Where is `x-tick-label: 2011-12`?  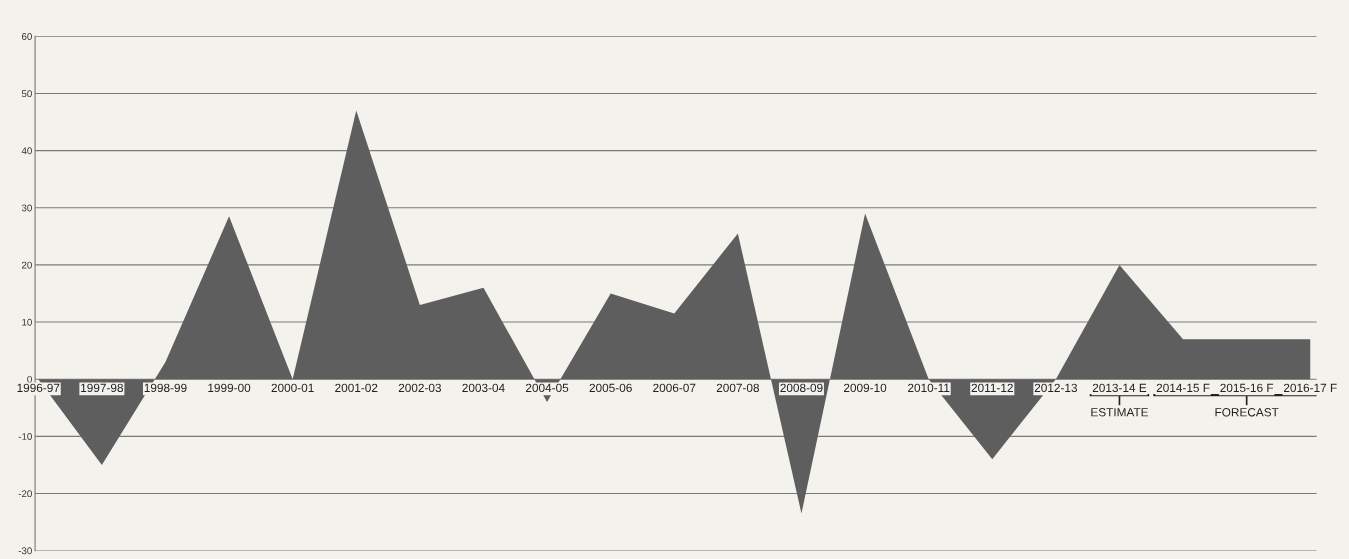
x-tick-label: 2011-12 is located at coordinates (992, 388).